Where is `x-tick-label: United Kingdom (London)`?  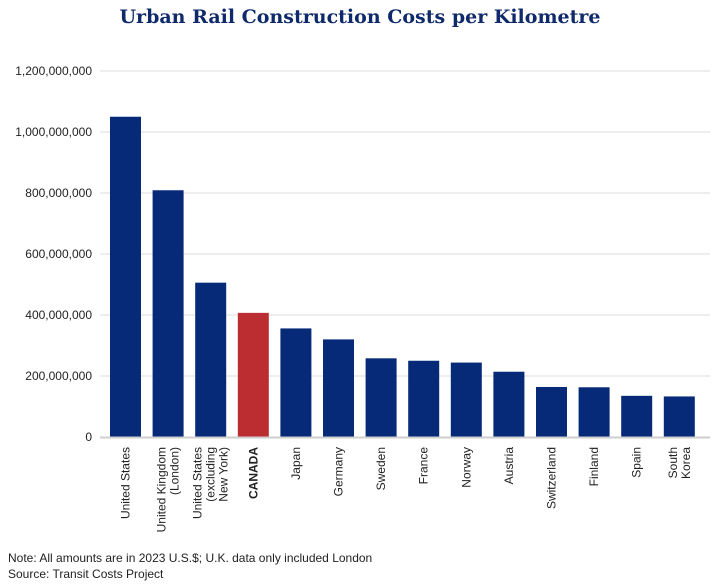 x-tick-label: United Kingdom (London) is located at coordinates (168, 489).